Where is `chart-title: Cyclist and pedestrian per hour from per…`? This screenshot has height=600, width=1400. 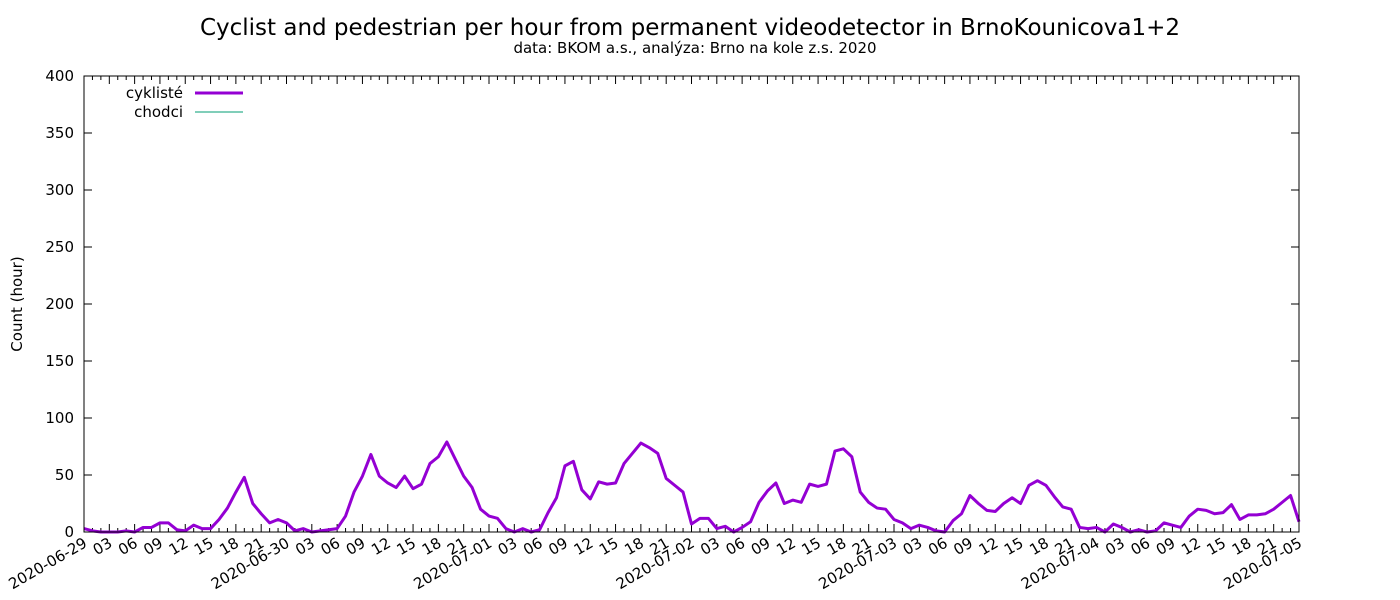 chart-title: Cyclist and pedestrian per hour from per… is located at coordinates (690, 28).